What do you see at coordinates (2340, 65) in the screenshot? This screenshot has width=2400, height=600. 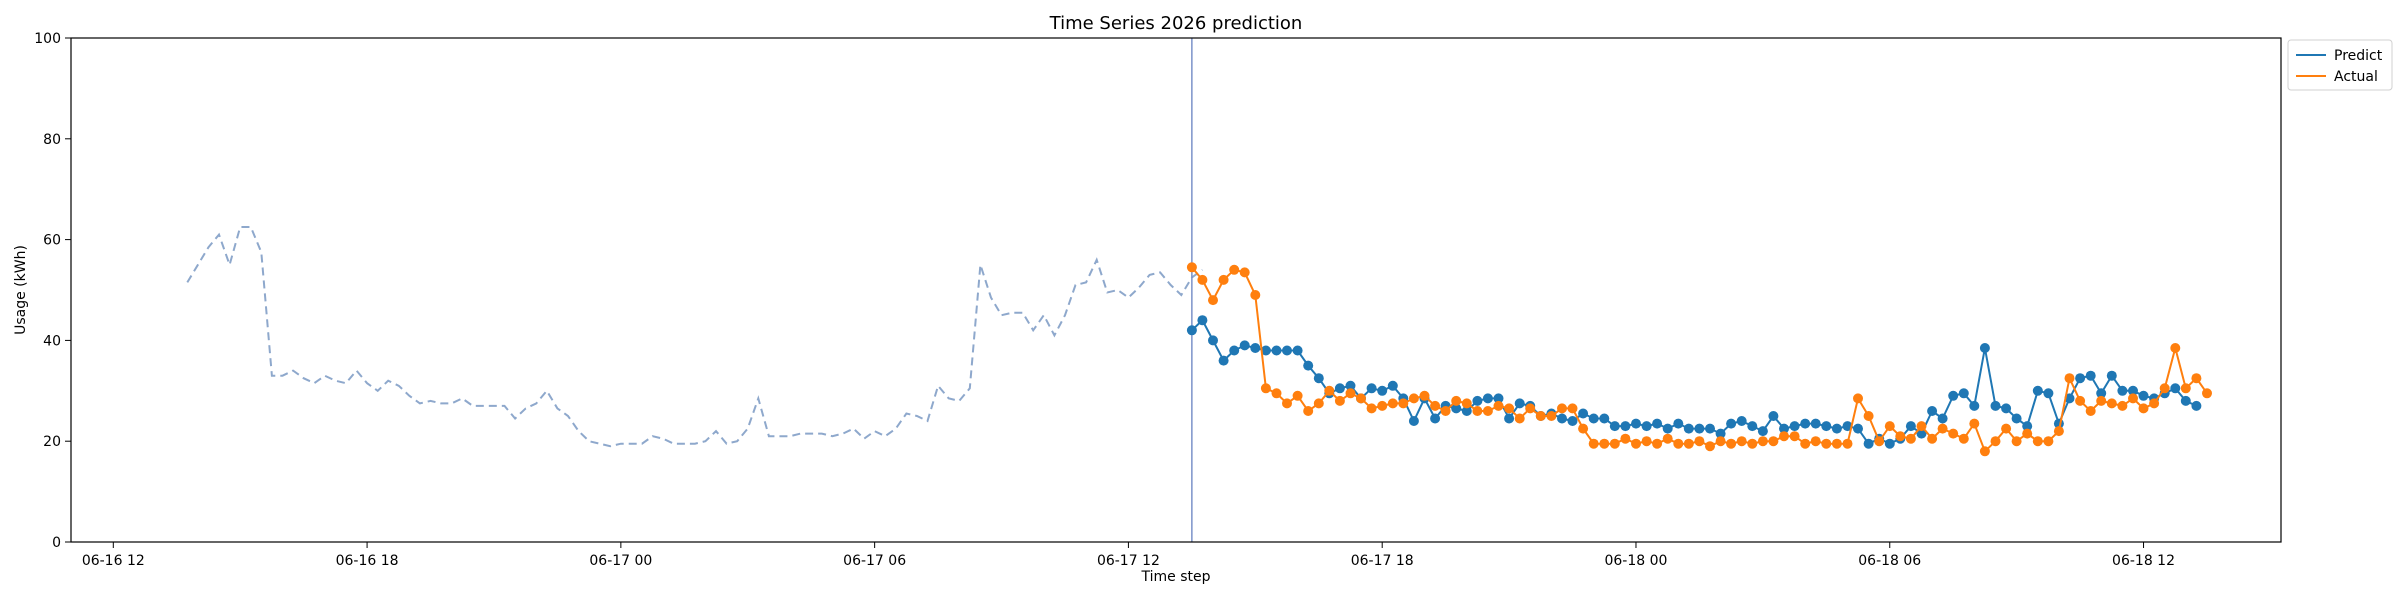 I see `legend: Predict Actual` at bounding box center [2340, 65].